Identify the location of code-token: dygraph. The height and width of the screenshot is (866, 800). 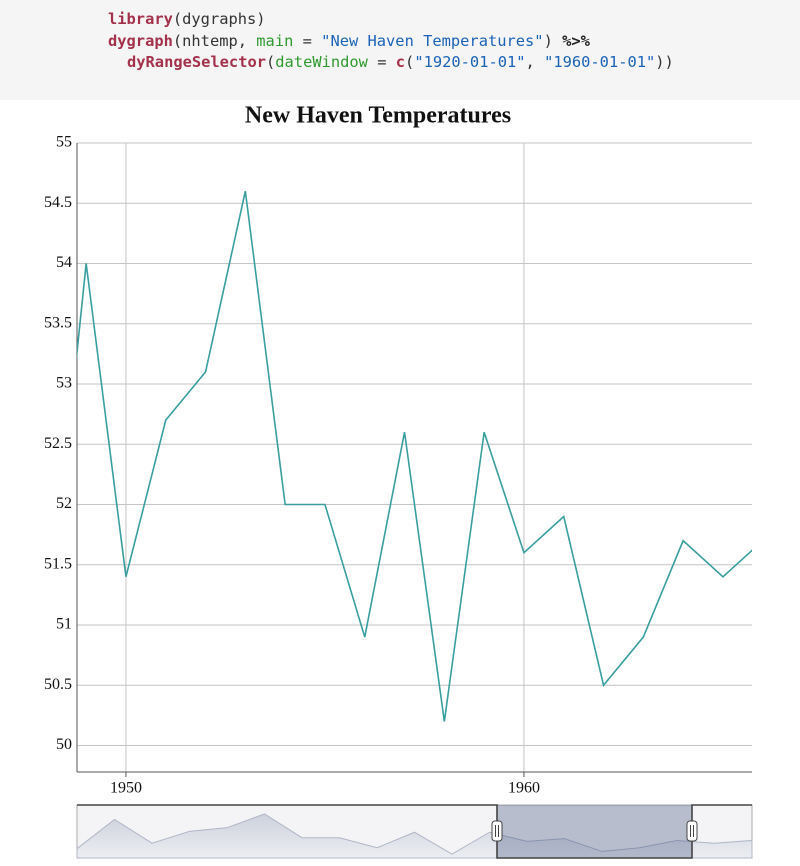
(140, 40).